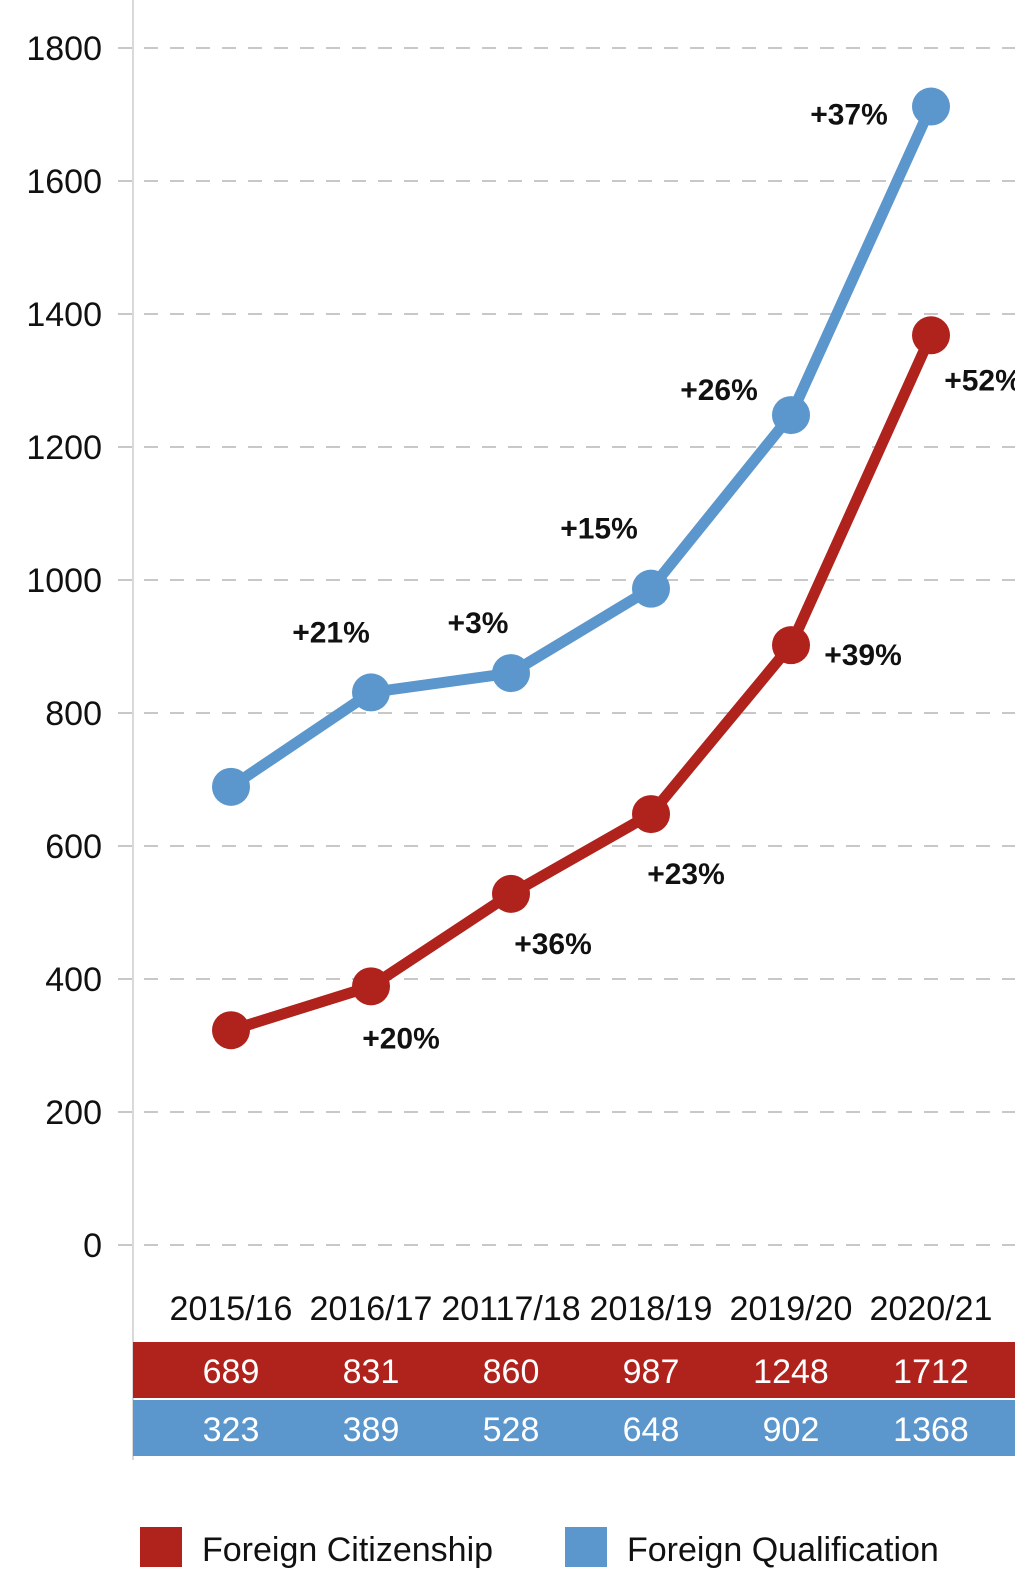  Describe the element at coordinates (92, 1246) in the screenshot. I see `y-tick-label: 0` at that location.